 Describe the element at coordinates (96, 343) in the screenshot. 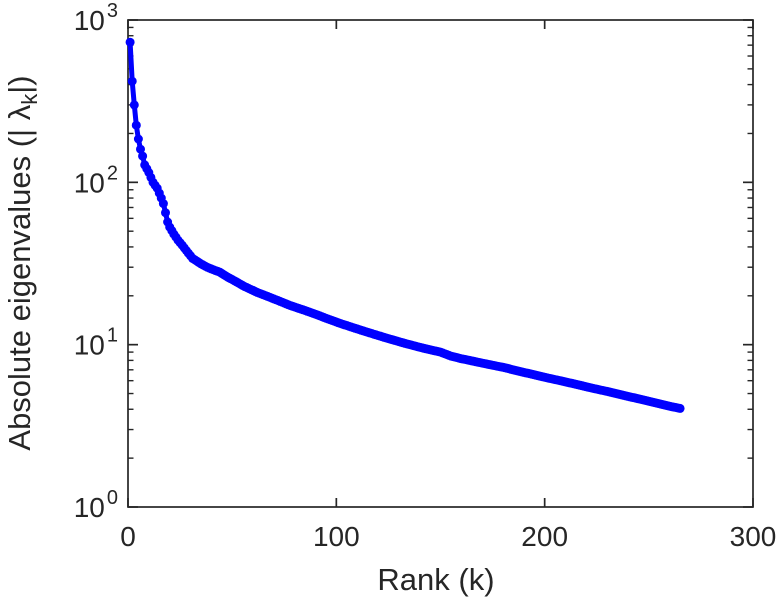

I see `y-tick-label: 10 1` at that location.